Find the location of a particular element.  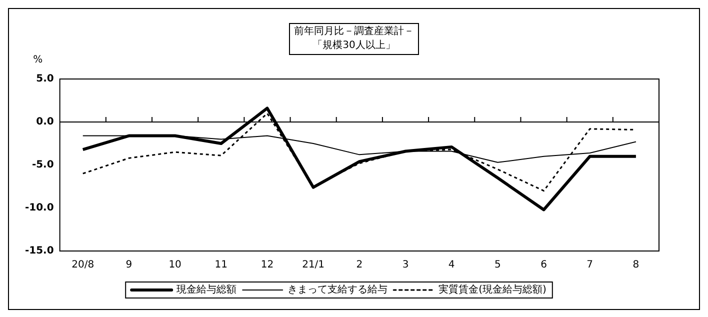

legend-label: 現金給与総額 is located at coordinates (206, 290).